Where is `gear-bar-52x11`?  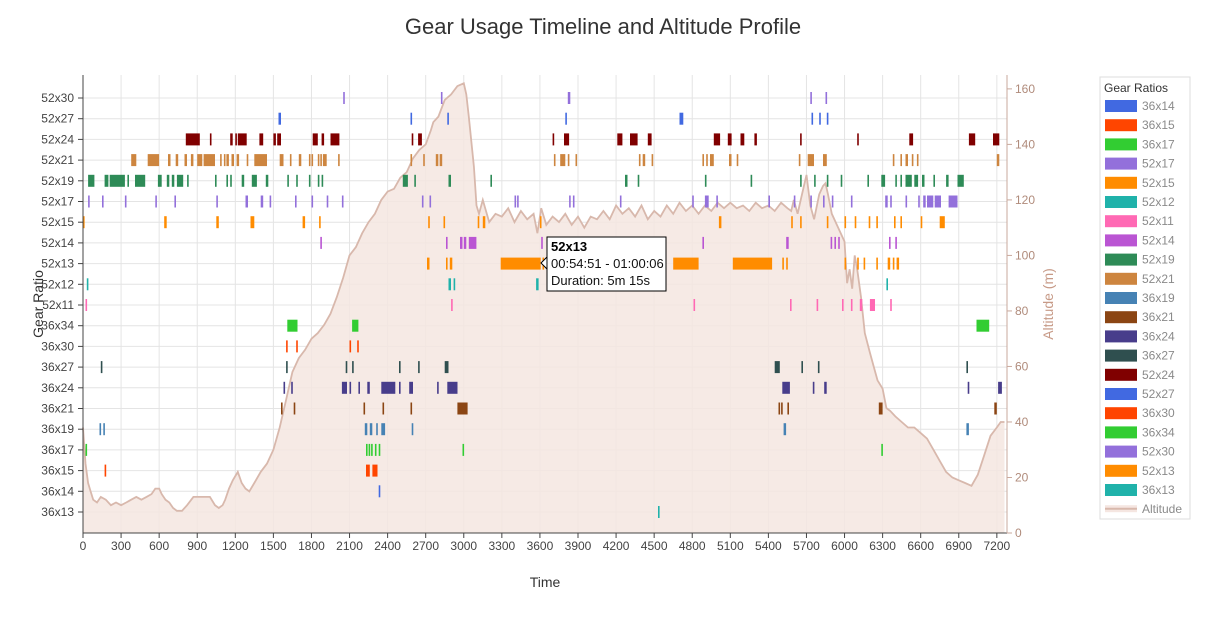
gear-bar-52x11 is located at coordinates (872, 305).